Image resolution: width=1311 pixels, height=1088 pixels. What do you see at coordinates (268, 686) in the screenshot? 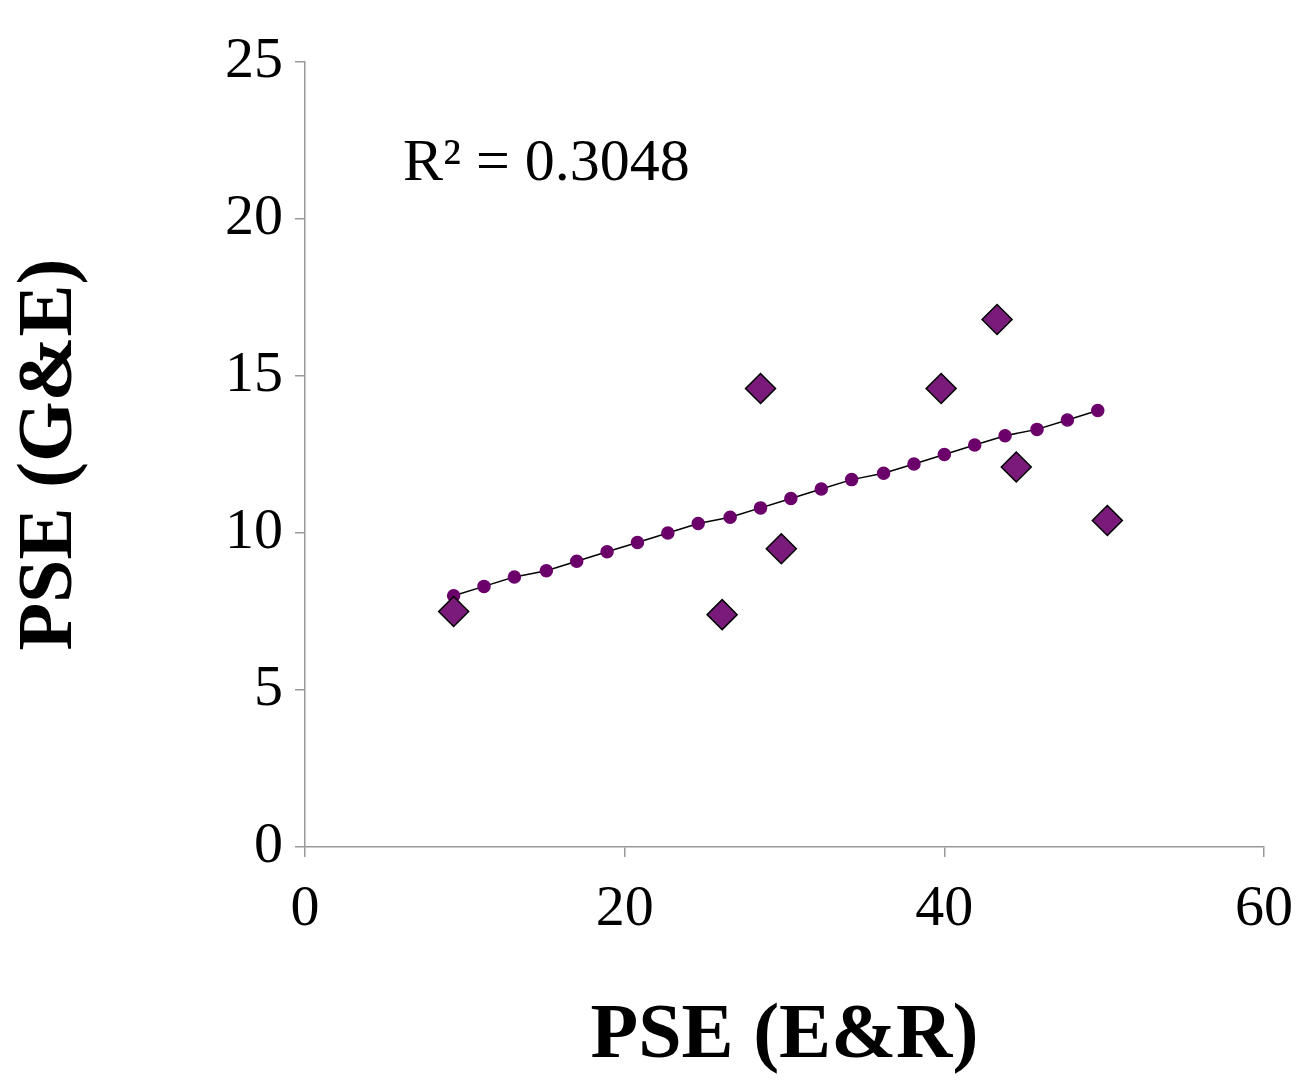
I see `y-tick-label: 5` at bounding box center [268, 686].